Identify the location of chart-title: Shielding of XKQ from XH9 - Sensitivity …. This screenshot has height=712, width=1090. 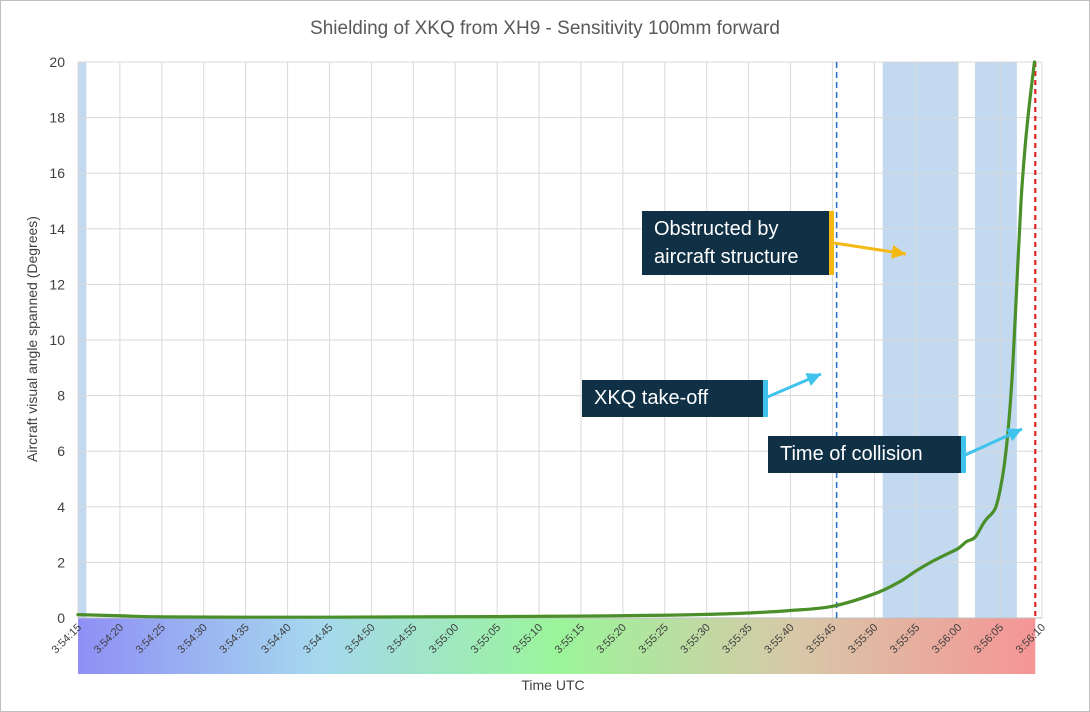
(545, 28).